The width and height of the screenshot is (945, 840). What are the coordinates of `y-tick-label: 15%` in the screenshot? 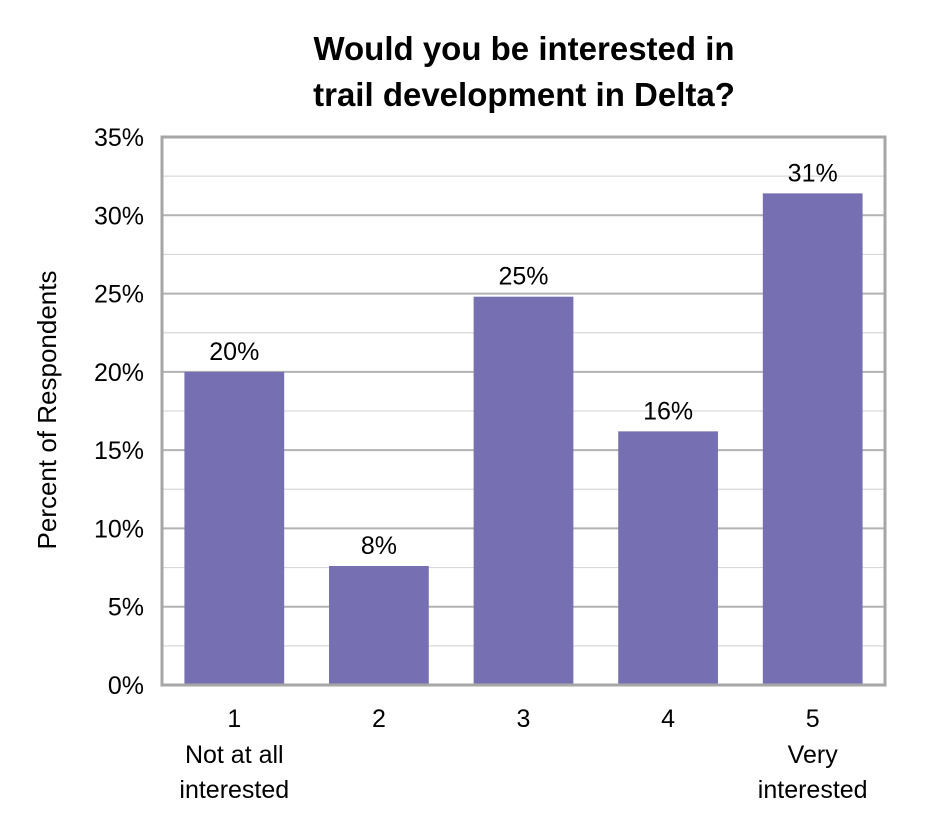 It's located at (119, 451).